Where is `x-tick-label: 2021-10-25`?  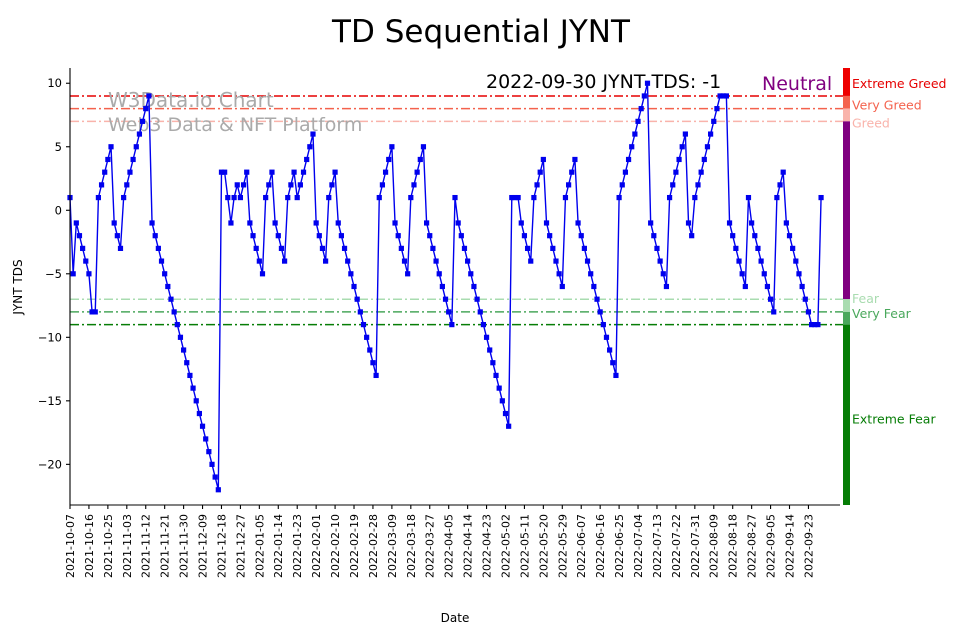
x-tick-label: 2021-10-25 is located at coordinates (108, 546).